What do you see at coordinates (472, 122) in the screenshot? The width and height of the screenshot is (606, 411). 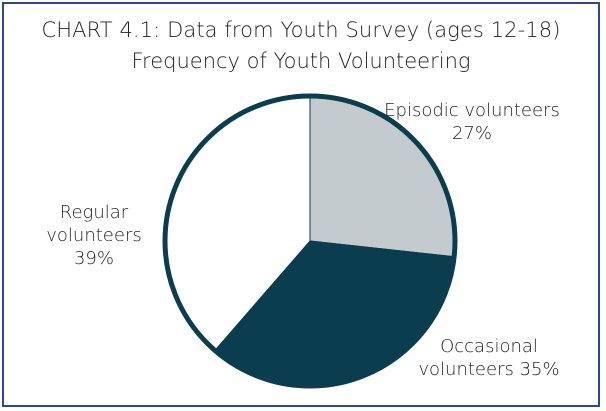 I see `slice-label-episodic: Episodic volunteers 27%` at bounding box center [472, 122].